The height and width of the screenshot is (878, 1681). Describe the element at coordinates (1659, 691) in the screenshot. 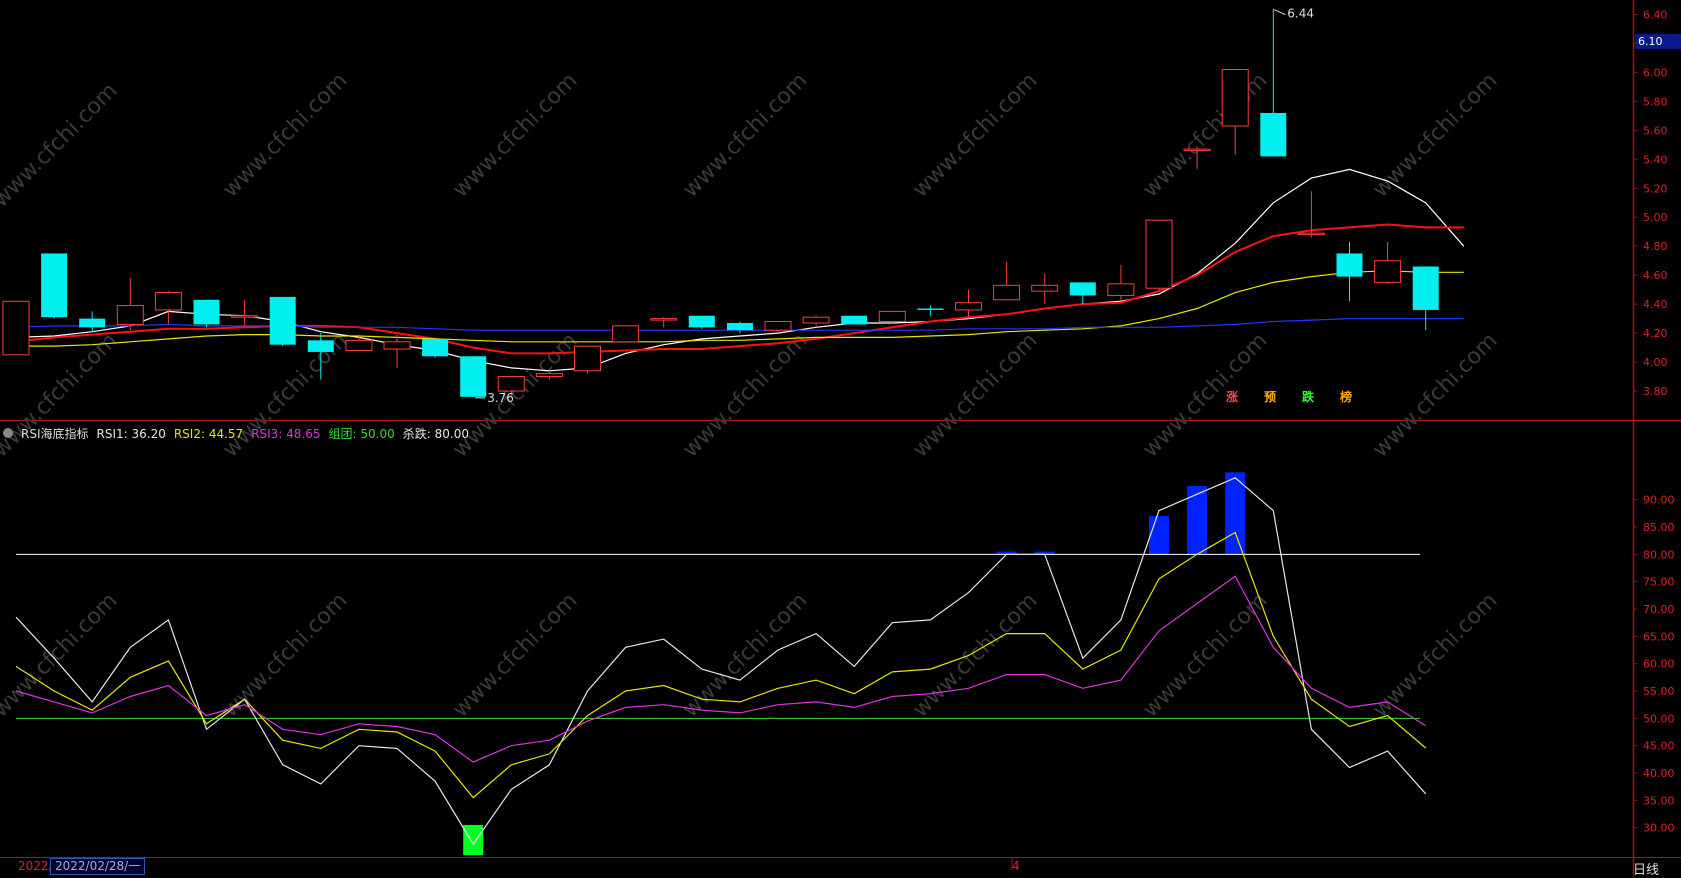

I see `rsi-tick-label: 55.00` at that location.